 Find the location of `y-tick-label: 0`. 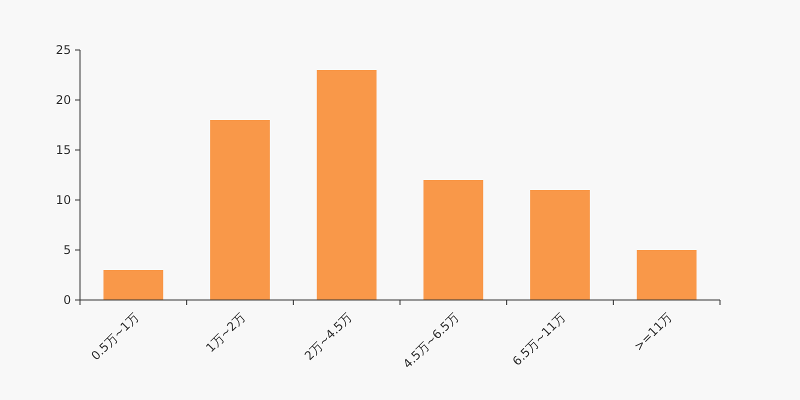

y-tick-label: 0 is located at coordinates (67, 300).